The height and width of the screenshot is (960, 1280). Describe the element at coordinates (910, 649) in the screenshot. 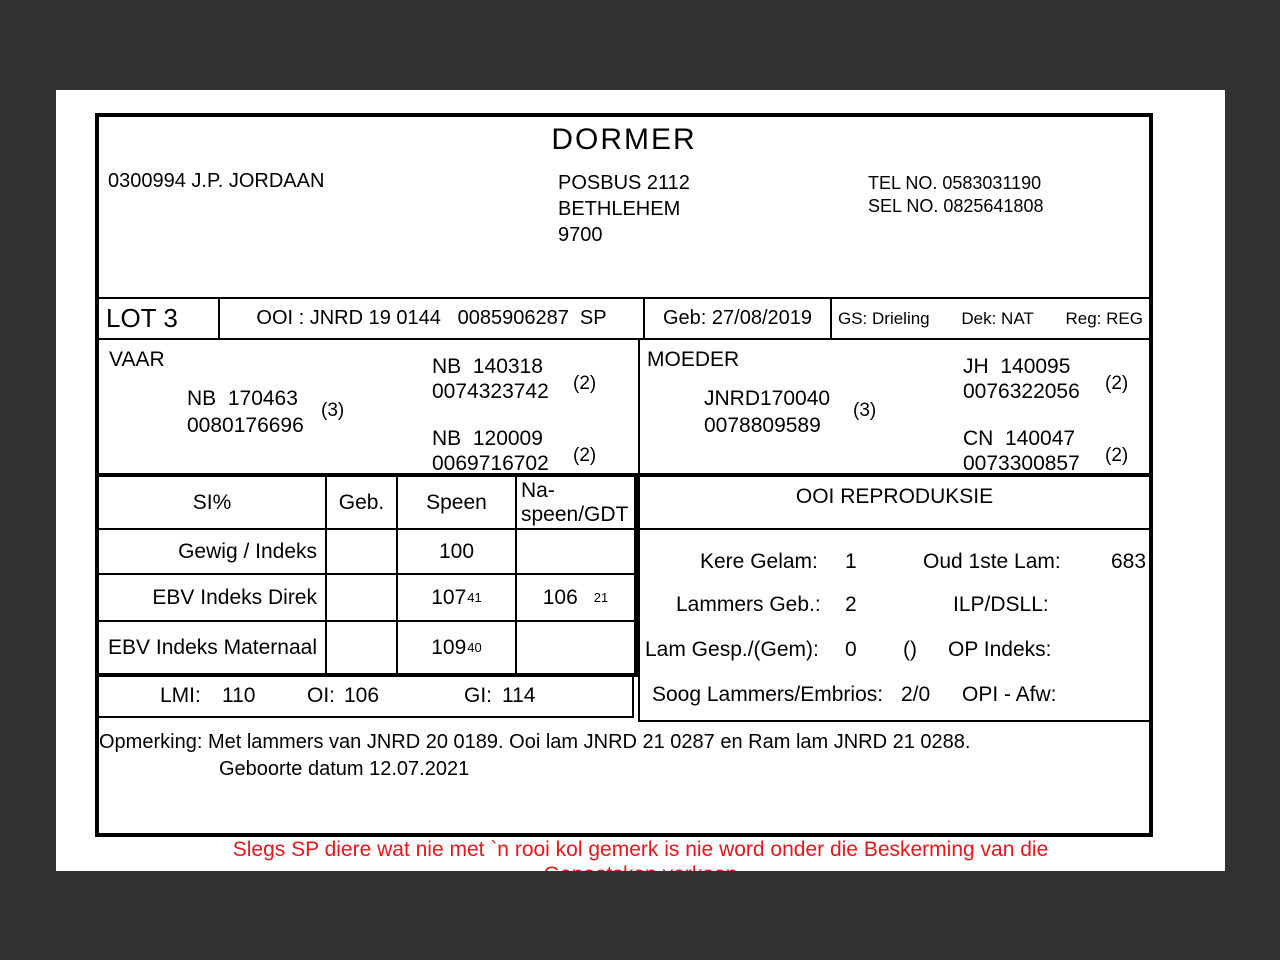

I see `lam-gesp-extra: ()` at that location.